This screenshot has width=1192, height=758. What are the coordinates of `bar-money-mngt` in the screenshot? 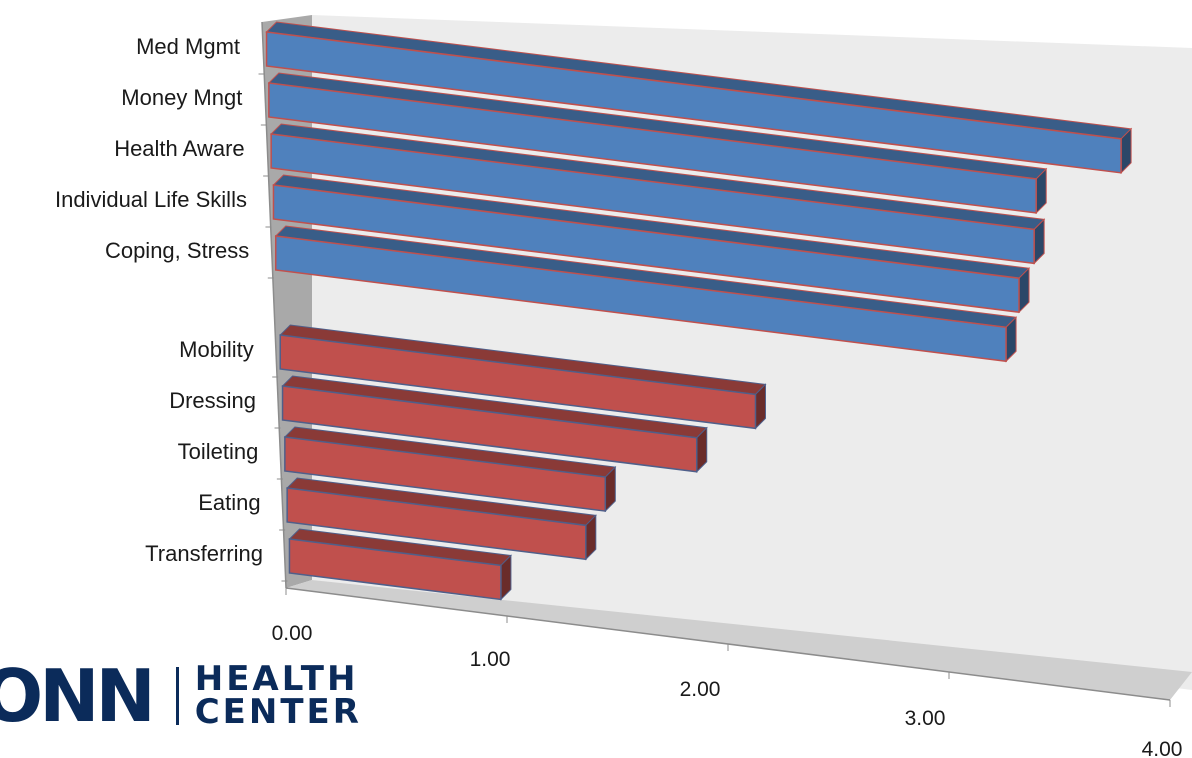 It's located at (657, 143).